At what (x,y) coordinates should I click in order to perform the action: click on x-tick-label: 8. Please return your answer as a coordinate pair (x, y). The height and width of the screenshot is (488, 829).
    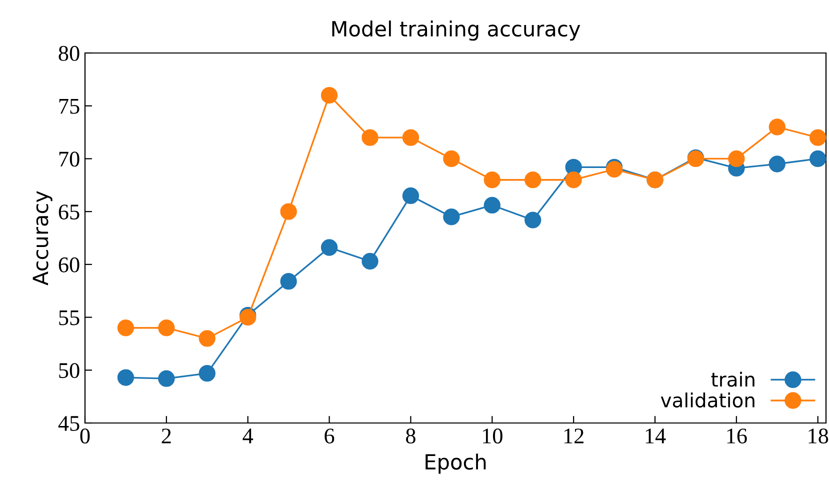
    Looking at the image, I should click on (411, 436).